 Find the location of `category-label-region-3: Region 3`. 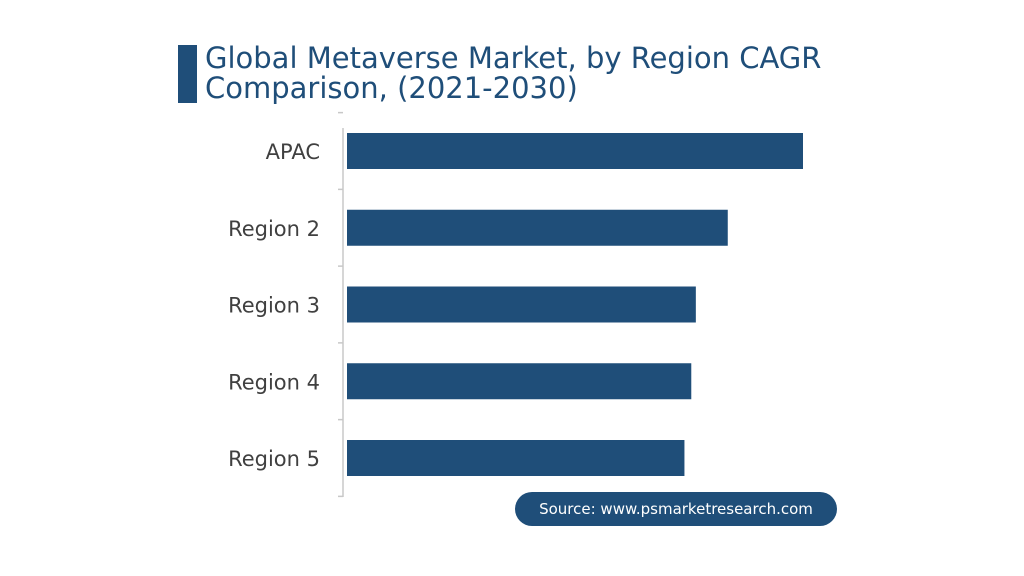

category-label-region-3: Region 3 is located at coordinates (274, 306).